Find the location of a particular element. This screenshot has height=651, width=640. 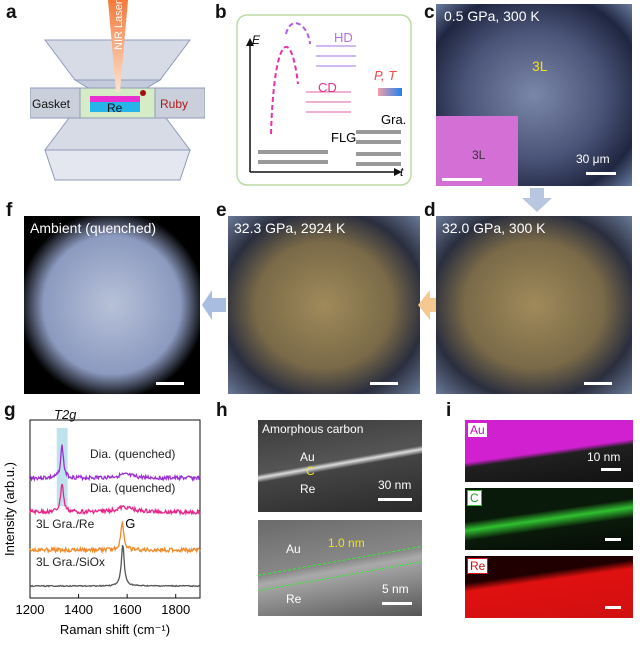

cd-label: CD is located at coordinates (327, 87).